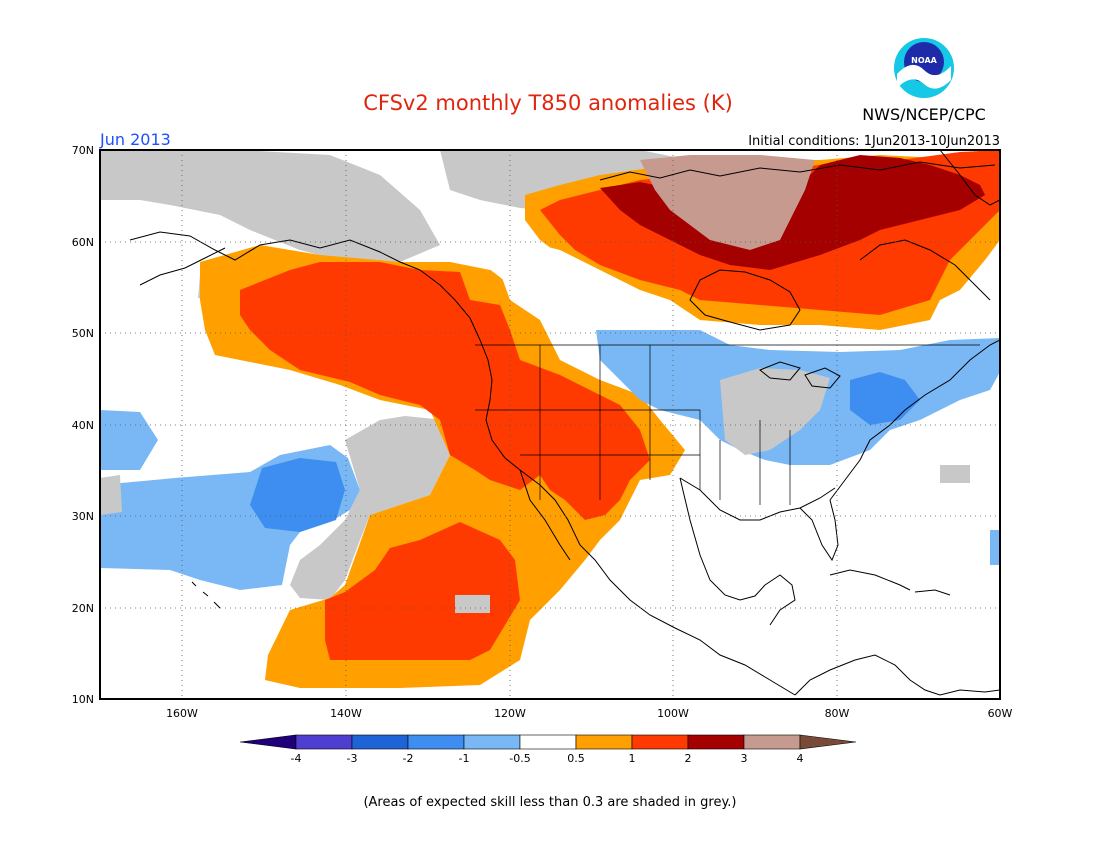 This screenshot has height=850, width=1100. I want to click on gulf-coast, so click(757, 499).